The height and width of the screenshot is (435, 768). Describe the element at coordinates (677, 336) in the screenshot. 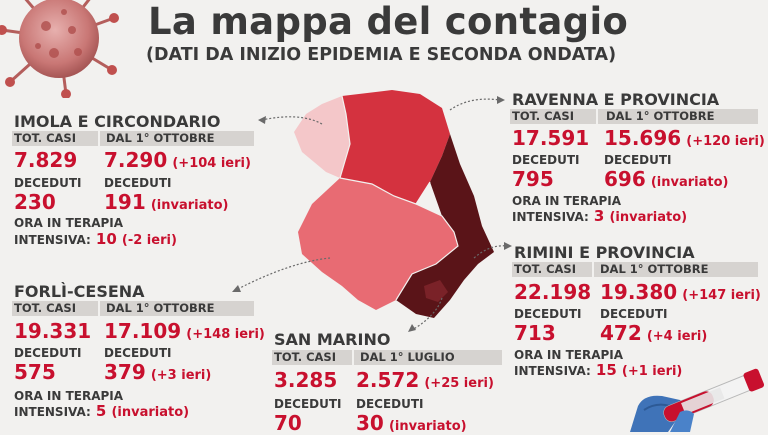

I see `deceduti-period-note: (+4 ieri)` at that location.